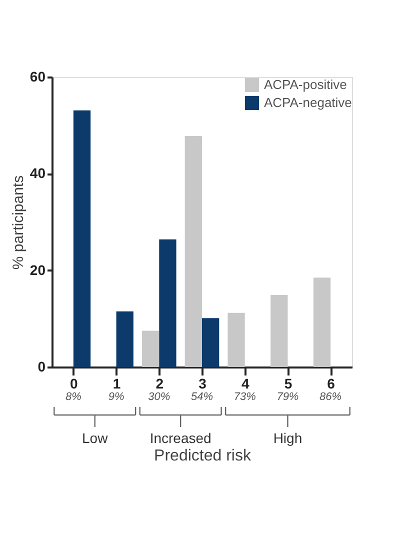  What do you see at coordinates (73, 397) in the screenshot?
I see `text: 8%` at bounding box center [73, 397].